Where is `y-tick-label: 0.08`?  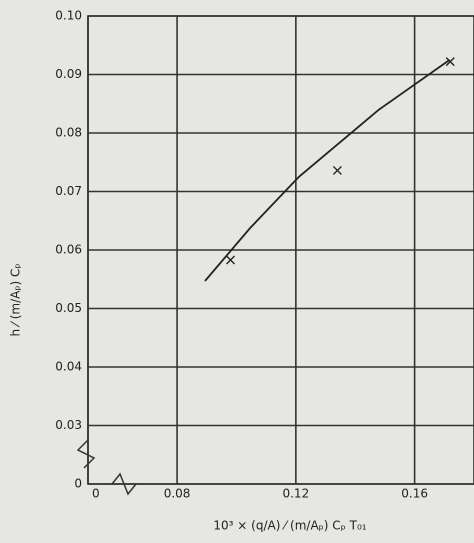
y-tick-label: 0.08 is located at coordinates (68, 133).